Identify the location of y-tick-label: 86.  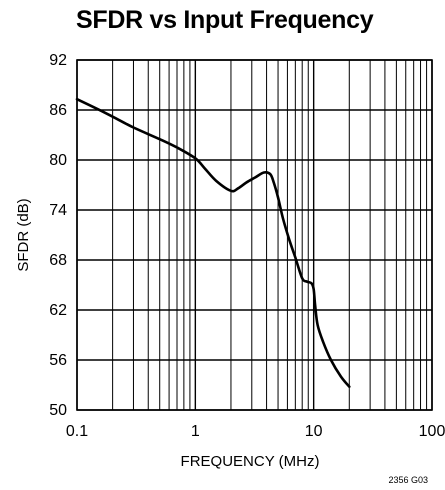
(58, 110).